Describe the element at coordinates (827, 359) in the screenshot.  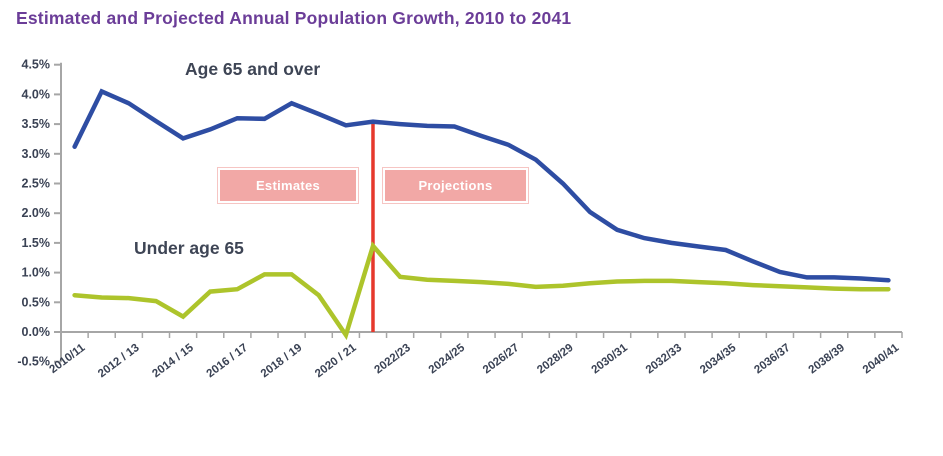
I see `x-axis-tick-label: 2038/39` at that location.